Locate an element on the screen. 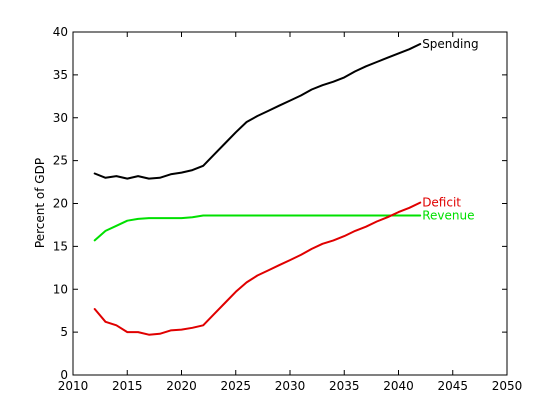  series-line-revenue is located at coordinates (257, 228).